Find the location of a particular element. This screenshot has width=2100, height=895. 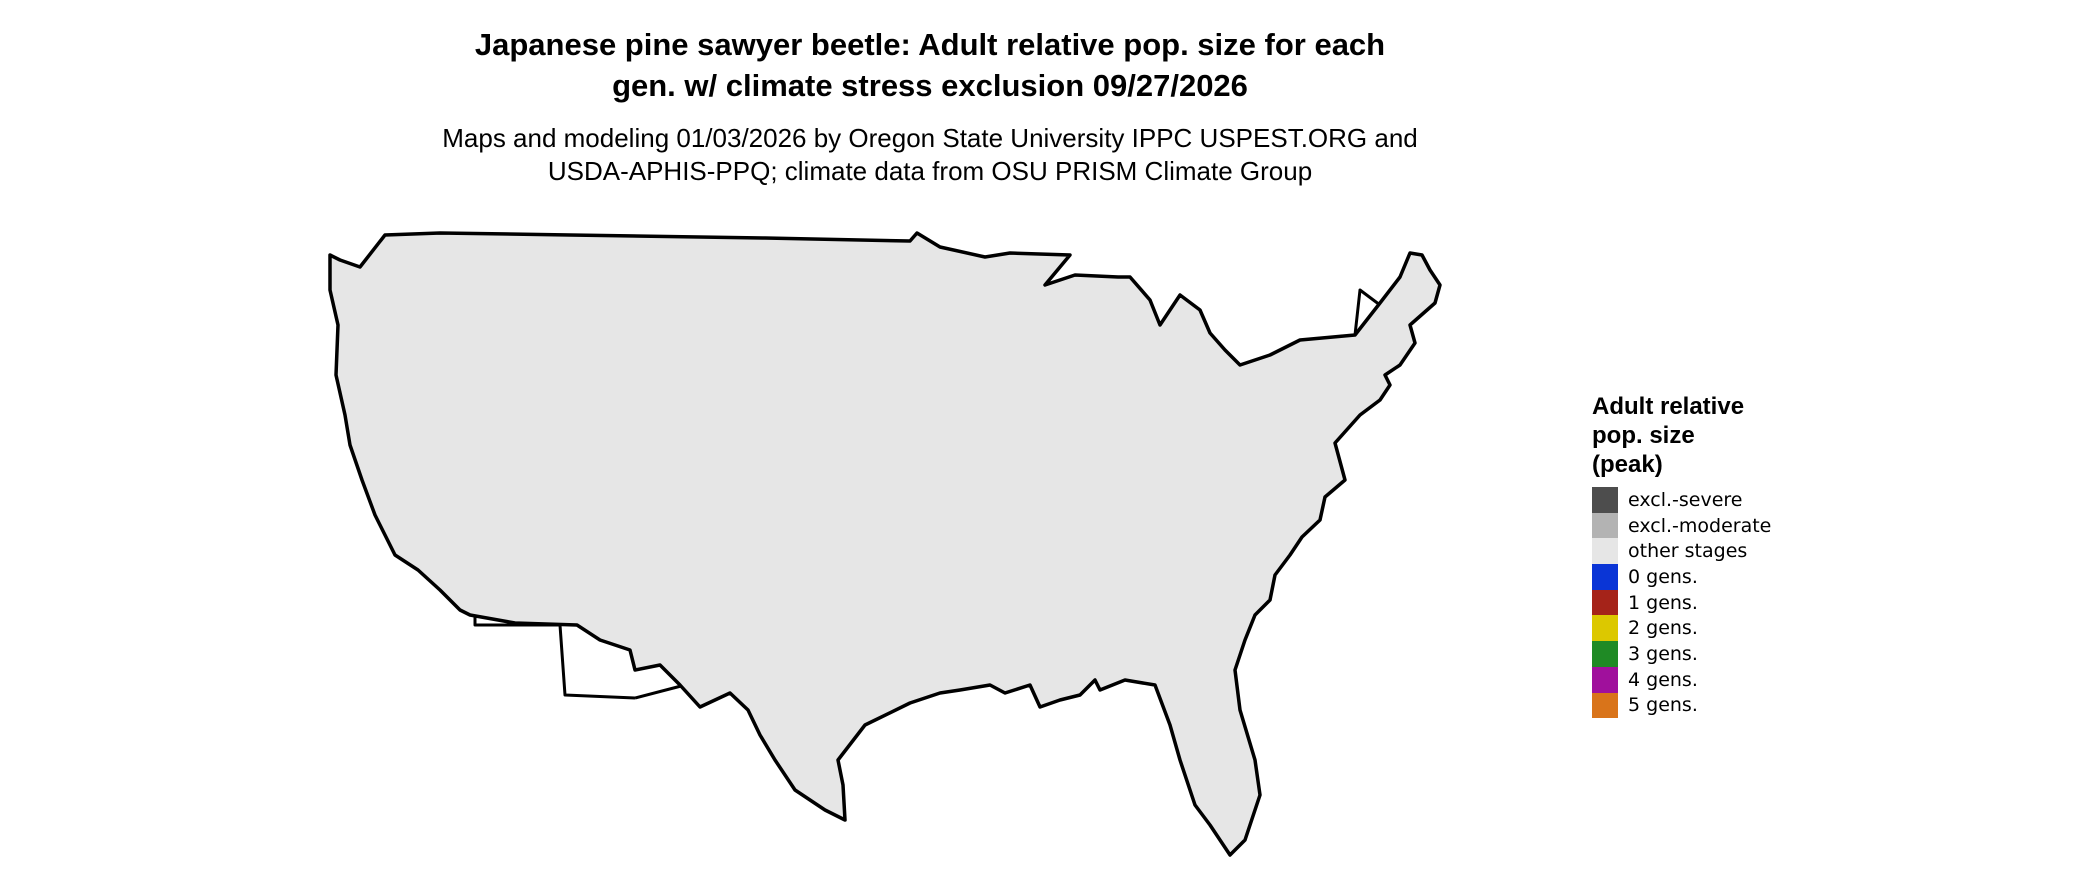

legend-label: other stages is located at coordinates (1688, 551).